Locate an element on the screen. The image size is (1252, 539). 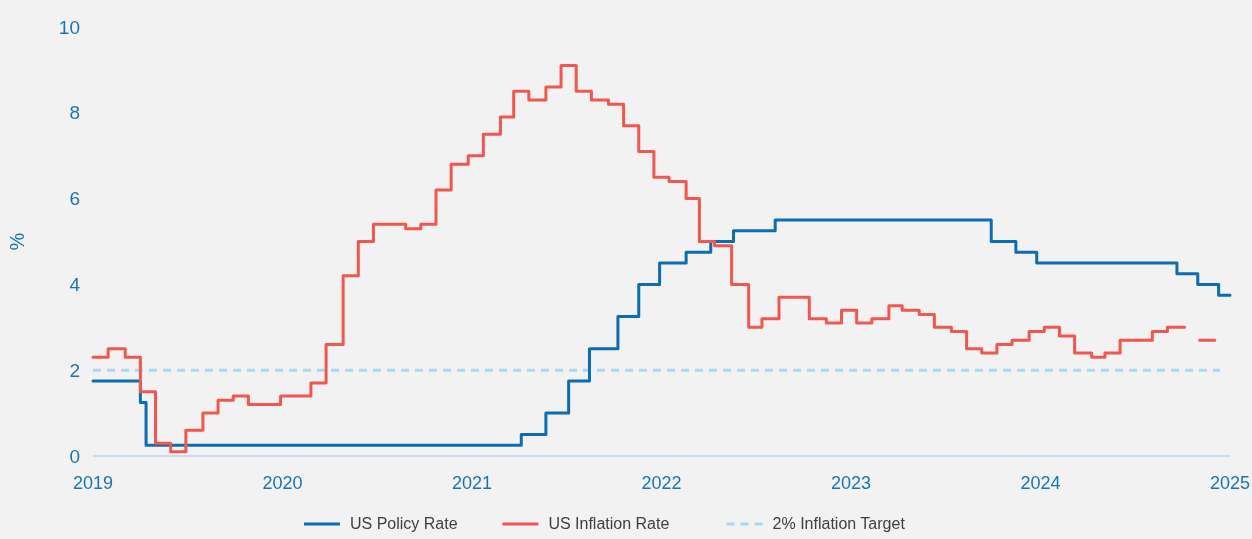
y-tick-label: 6 is located at coordinates (74, 199).